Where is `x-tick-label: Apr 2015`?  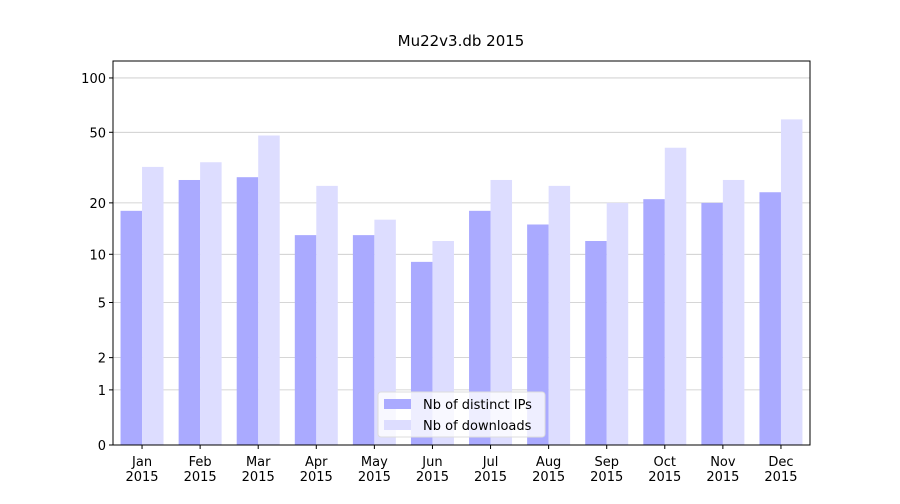
x-tick-label: Apr 2015 is located at coordinates (316, 470).